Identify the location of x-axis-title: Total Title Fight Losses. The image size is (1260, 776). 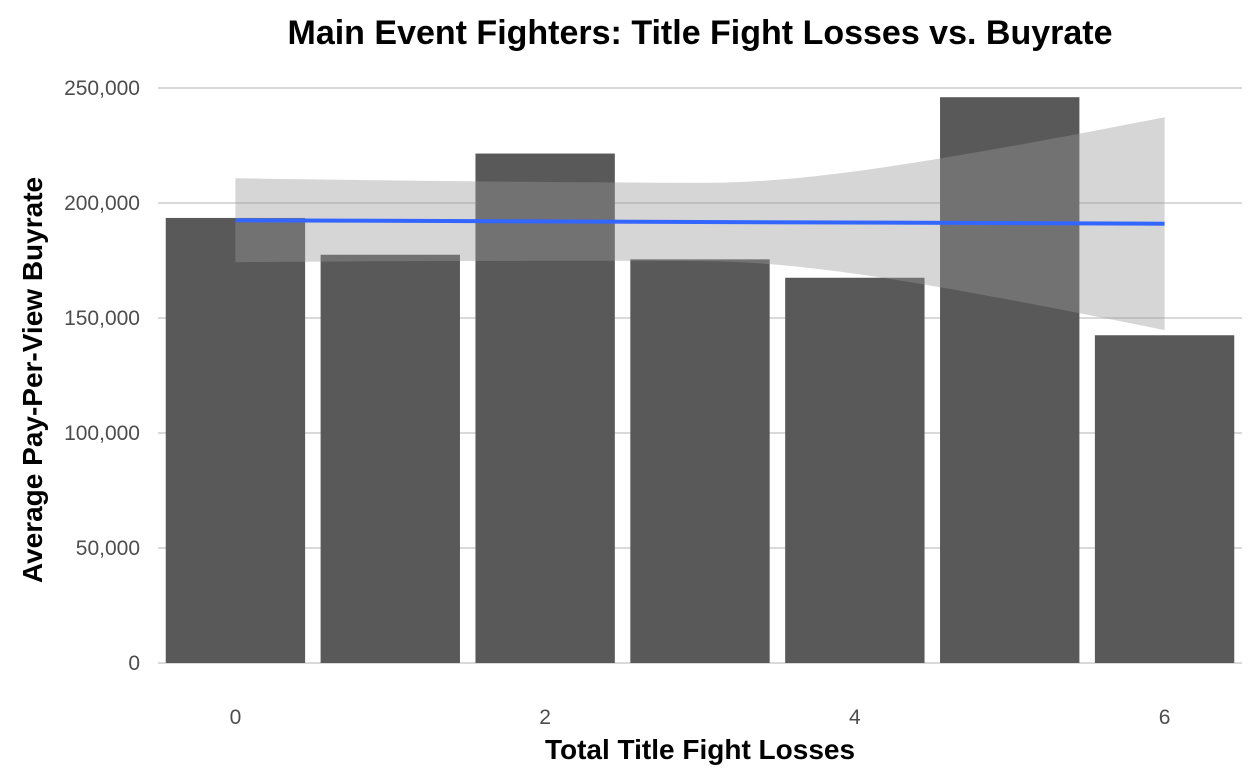
(700, 749).